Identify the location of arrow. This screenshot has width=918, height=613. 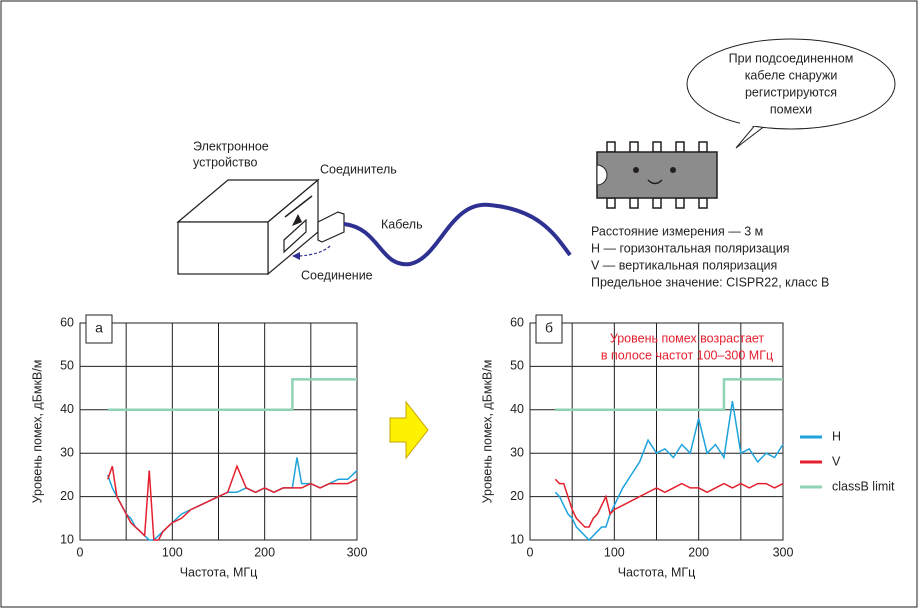
(409, 430).